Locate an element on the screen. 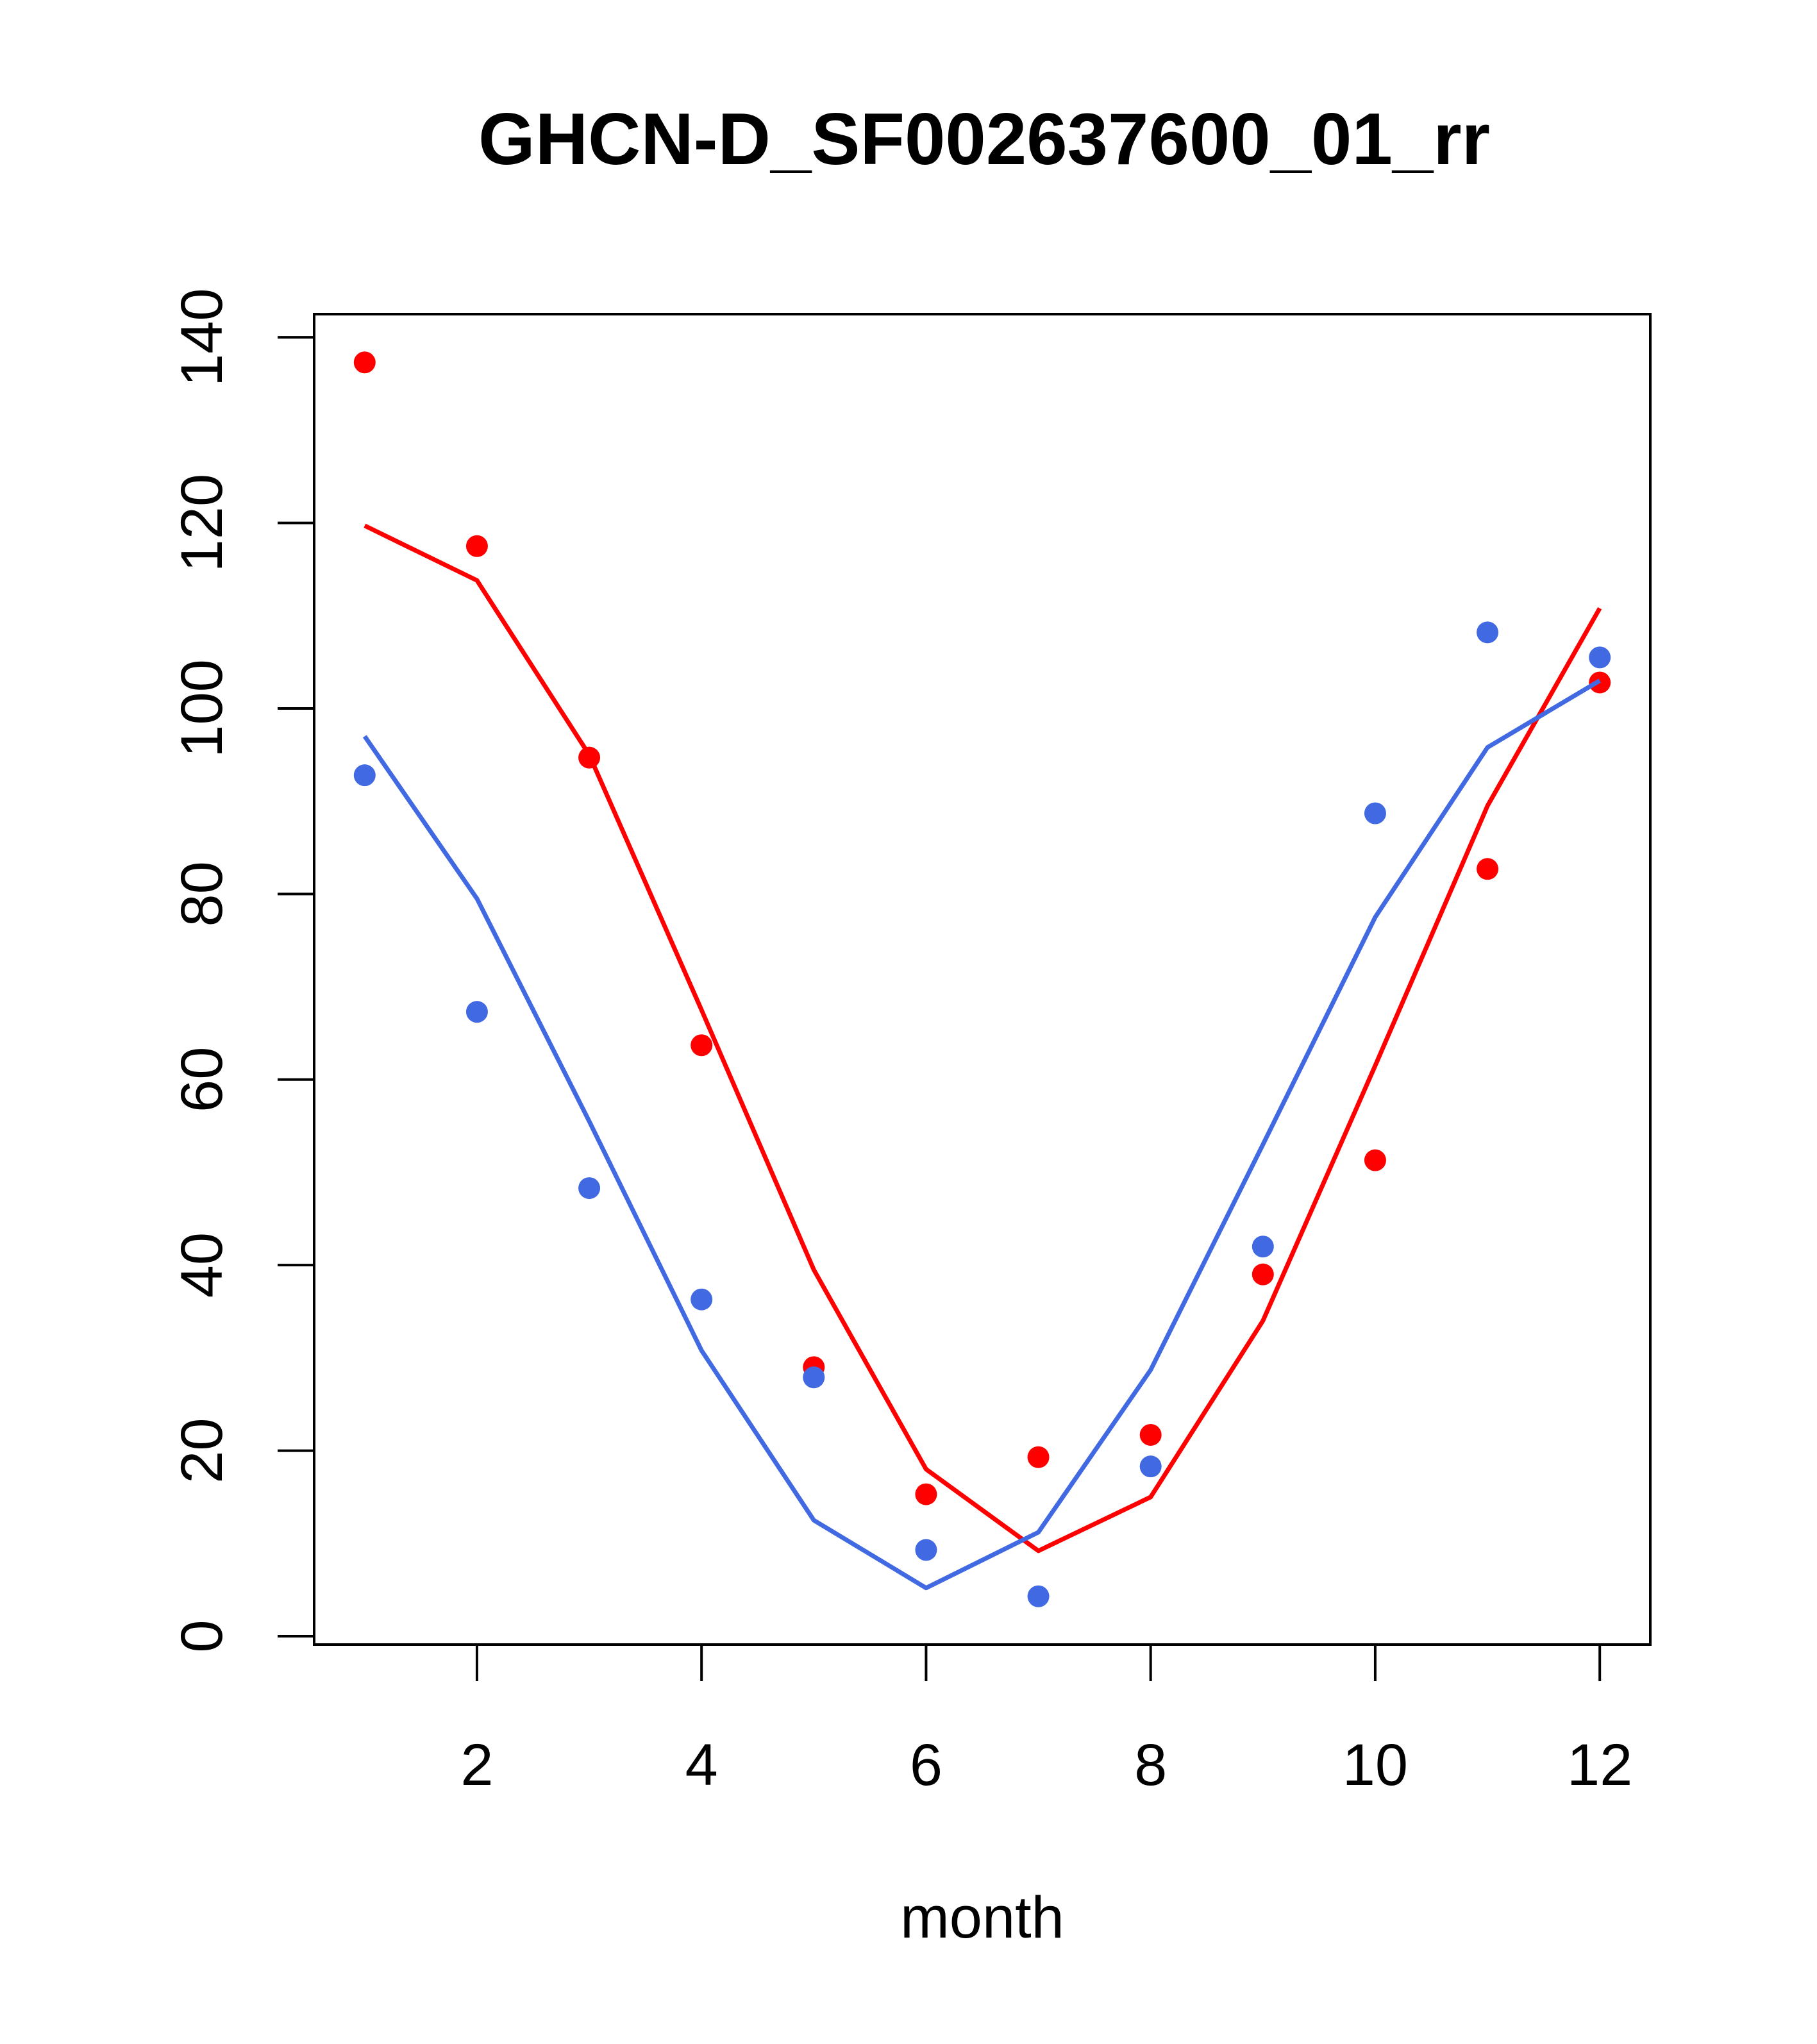 The image size is (1817, 2044). x-tick-label: 6 is located at coordinates (926, 1765).